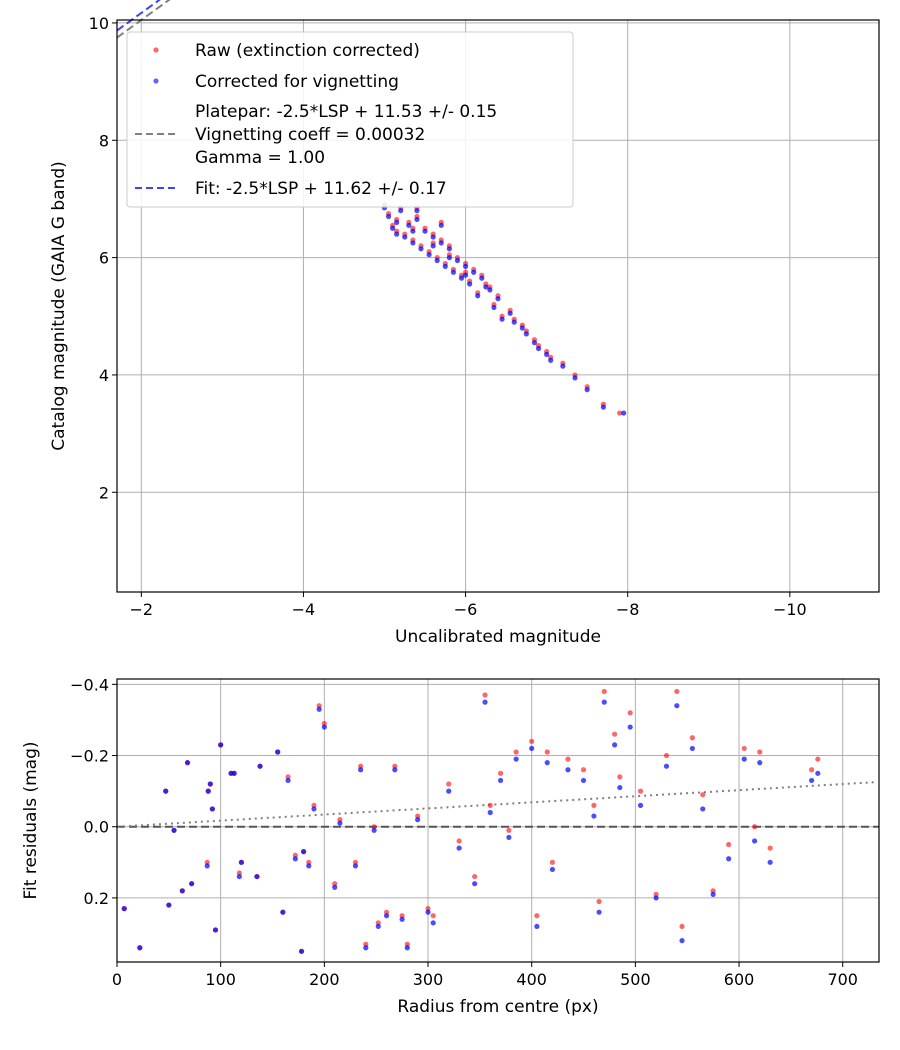 The image size is (900, 1050). What do you see at coordinates (497, 804) in the screenshot?
I see `bottom-reference-lines` at bounding box center [497, 804].